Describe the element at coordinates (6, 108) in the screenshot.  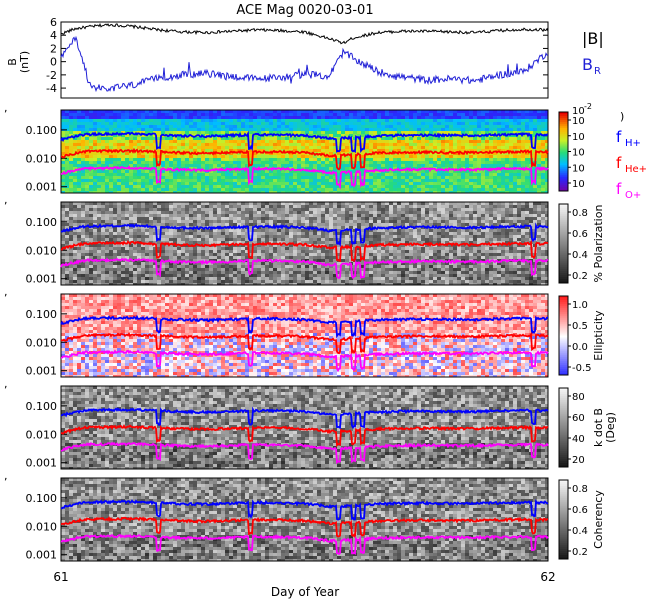
I see `y-axis-label-fragment: ,` at that location.